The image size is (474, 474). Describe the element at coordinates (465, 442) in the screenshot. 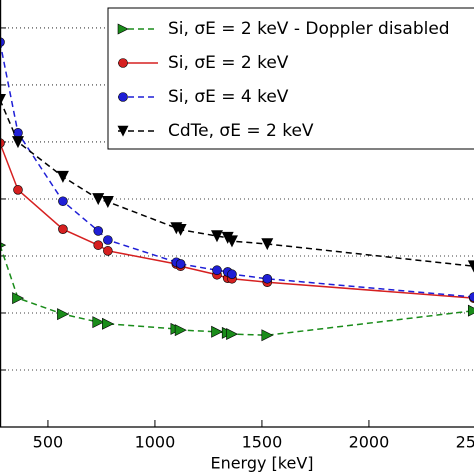

I see `x-tick-label: 2500` at that location.